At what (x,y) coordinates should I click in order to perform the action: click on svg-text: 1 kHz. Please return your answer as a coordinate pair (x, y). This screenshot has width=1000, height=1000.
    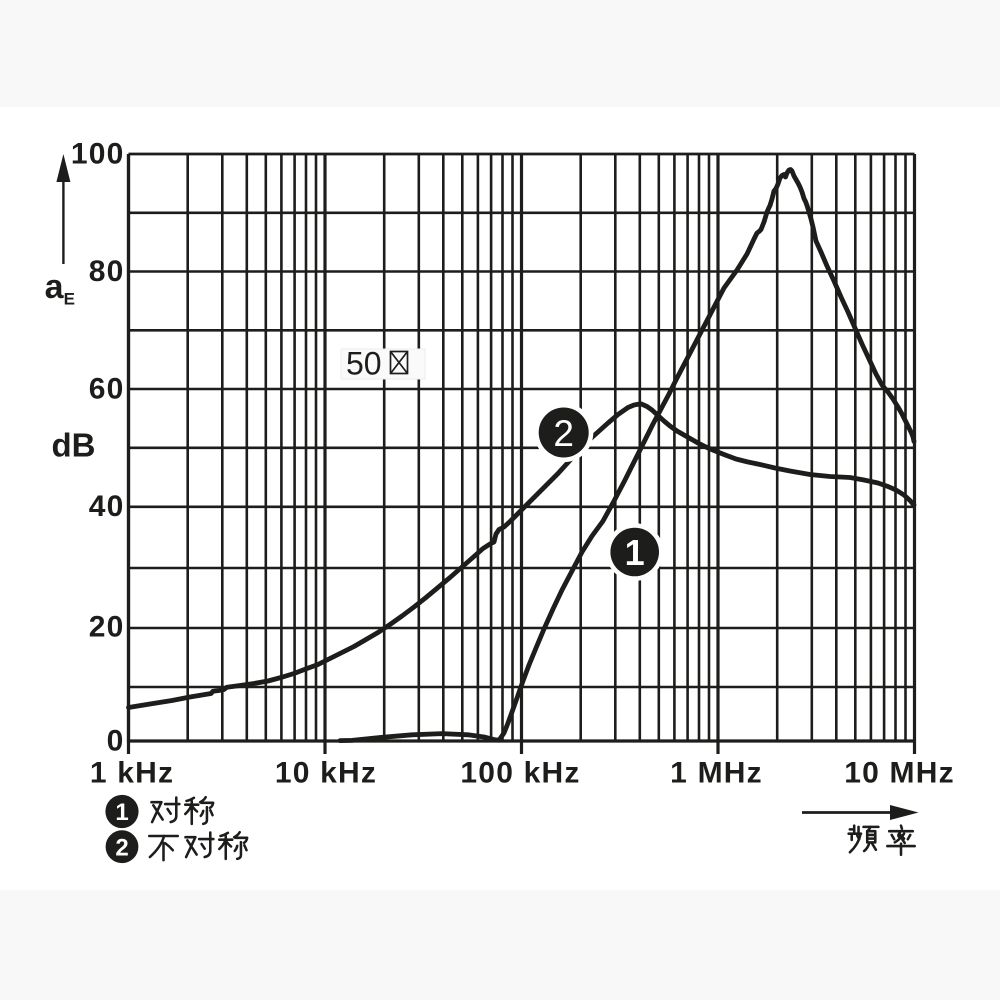
    Looking at the image, I should click on (132, 773).